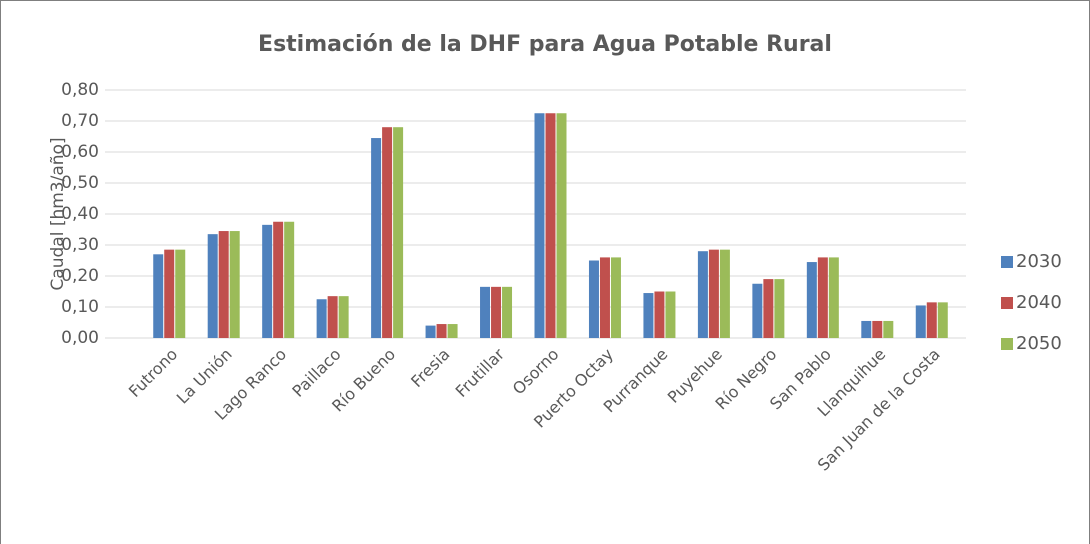  What do you see at coordinates (80, 338) in the screenshot?
I see `y-tick-label: 0,00` at bounding box center [80, 338].